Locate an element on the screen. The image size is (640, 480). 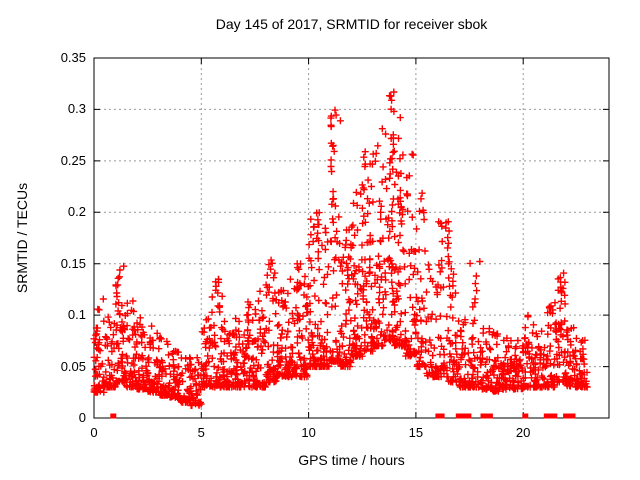
y-tick-label: 0.25 is located at coordinates (73, 160).